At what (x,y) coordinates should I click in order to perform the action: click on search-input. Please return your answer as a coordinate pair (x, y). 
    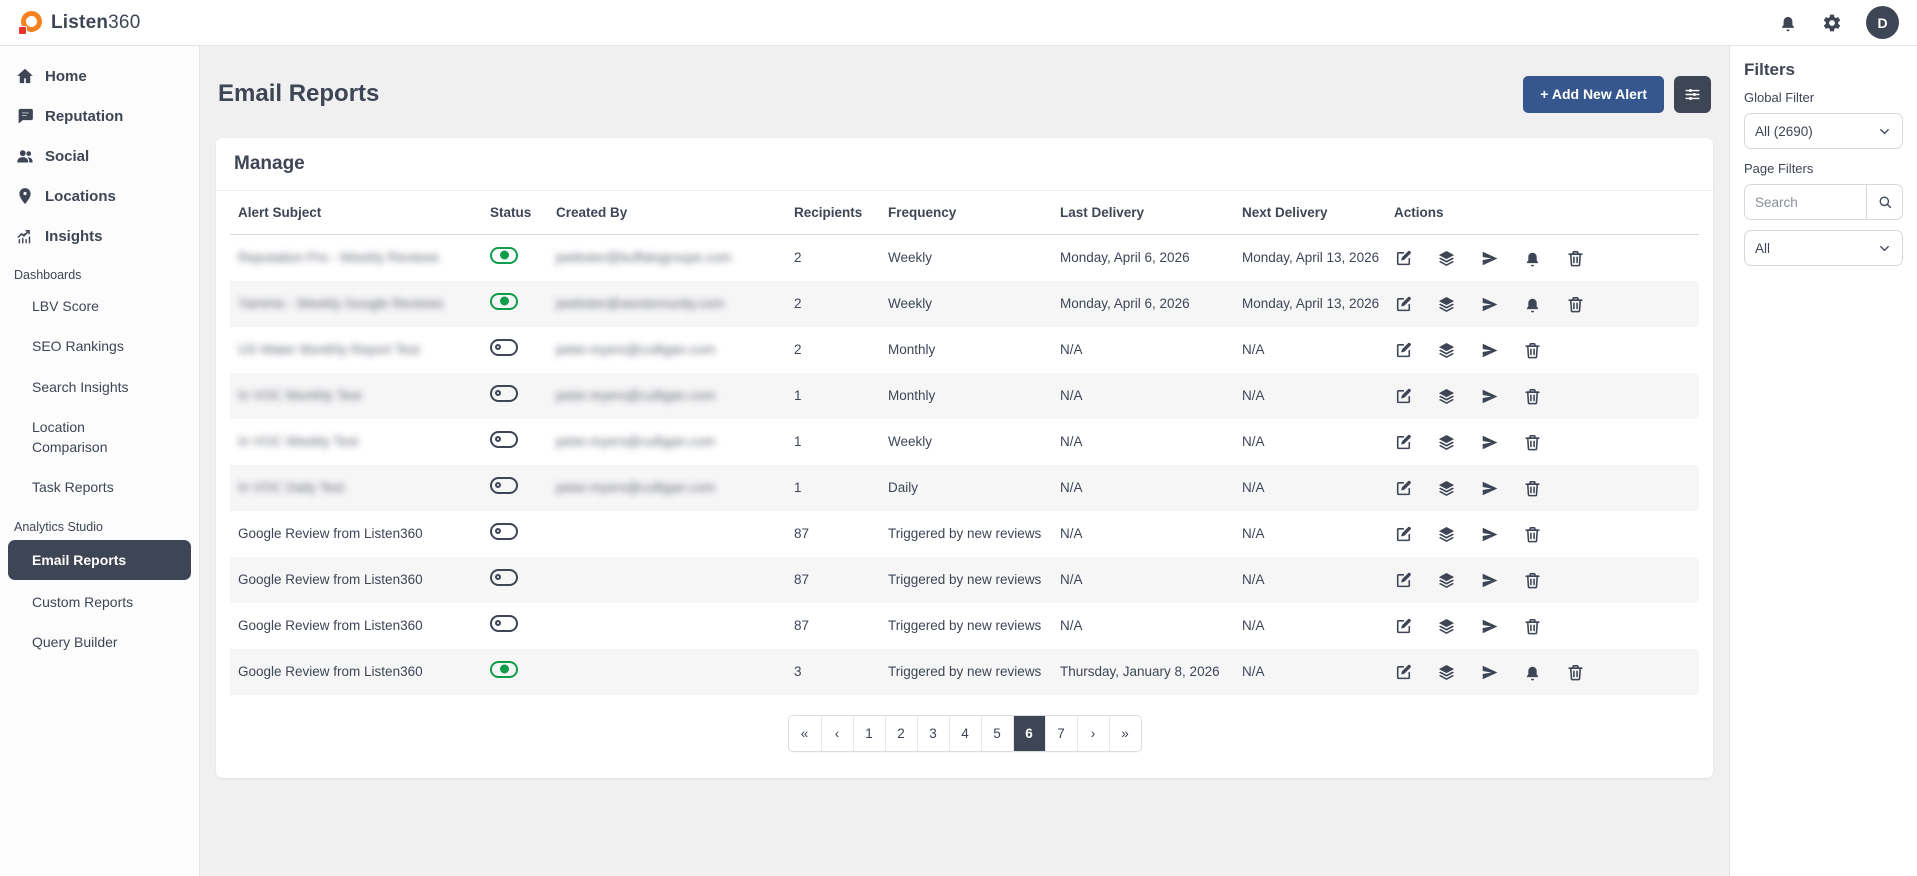
    Looking at the image, I should click on (1805, 202).